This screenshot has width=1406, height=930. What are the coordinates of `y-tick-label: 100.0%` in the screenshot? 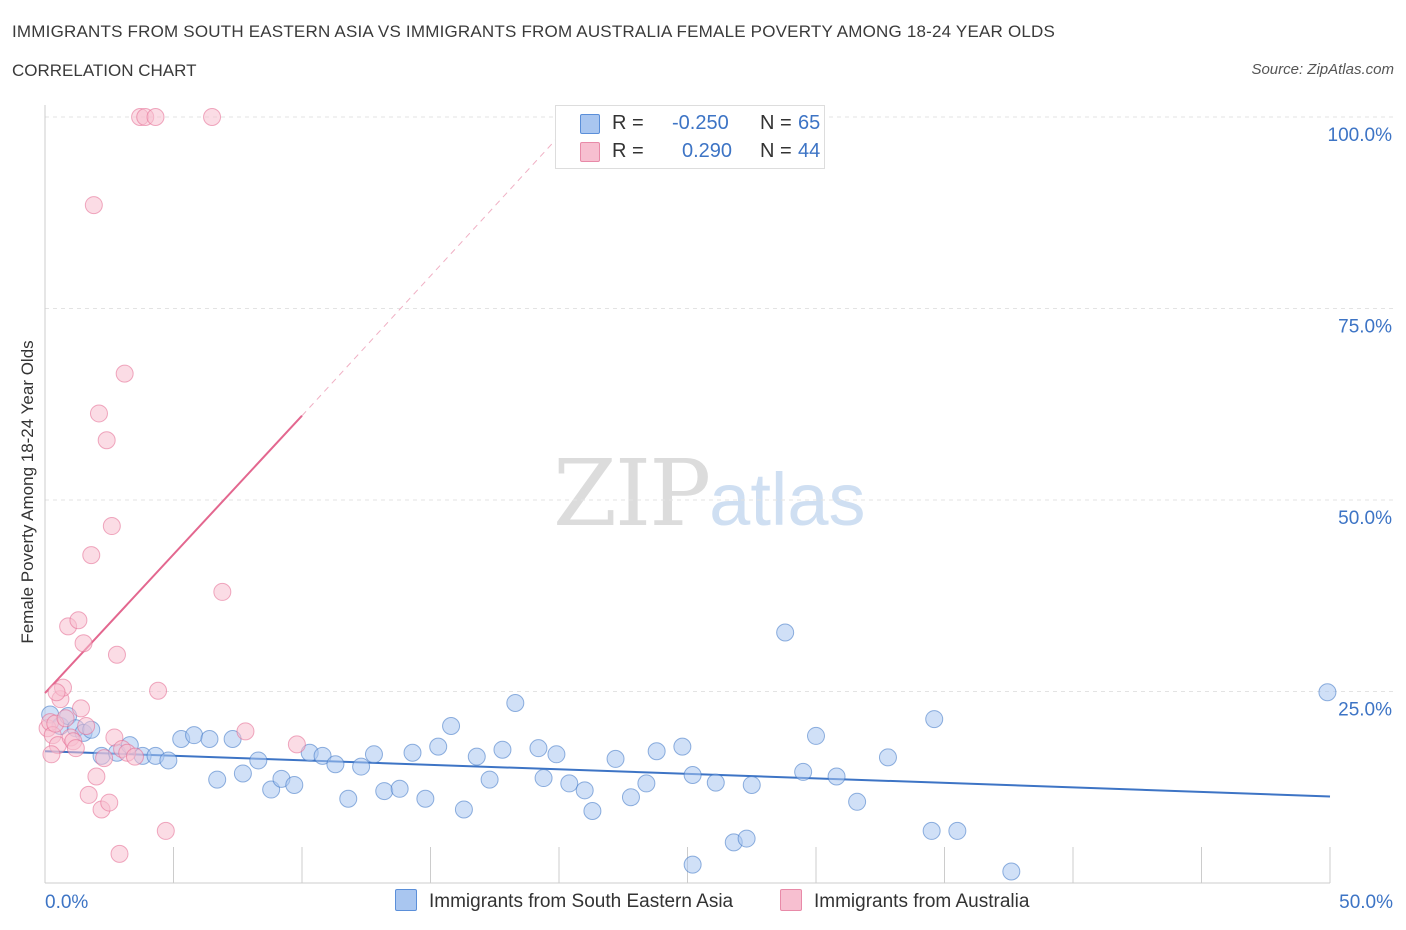 It's located at (1360, 135).